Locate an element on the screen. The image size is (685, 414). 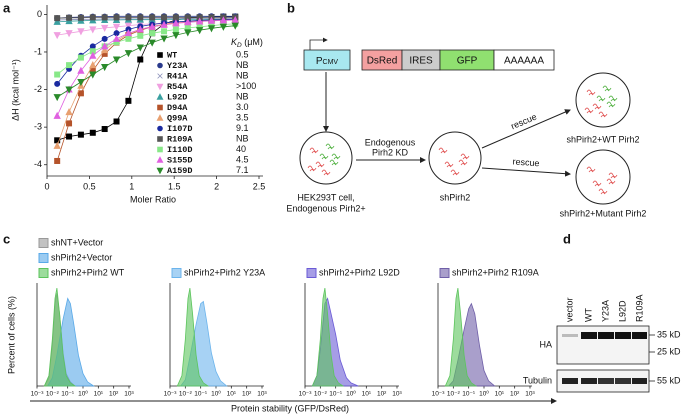
blot-frame is located at coordinates (603, 345).